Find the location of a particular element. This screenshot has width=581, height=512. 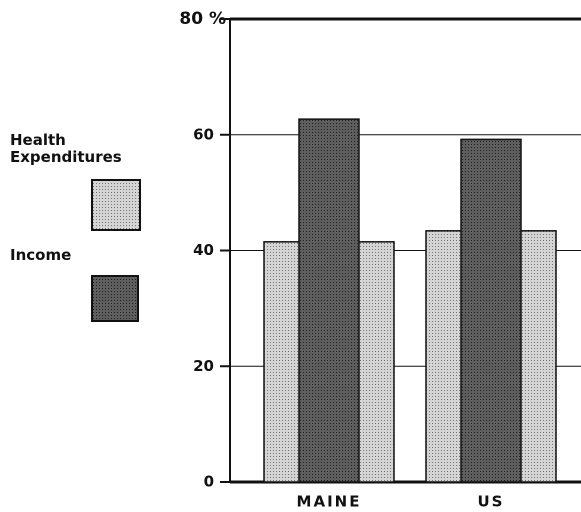

x-tick-label: US is located at coordinates (491, 502).